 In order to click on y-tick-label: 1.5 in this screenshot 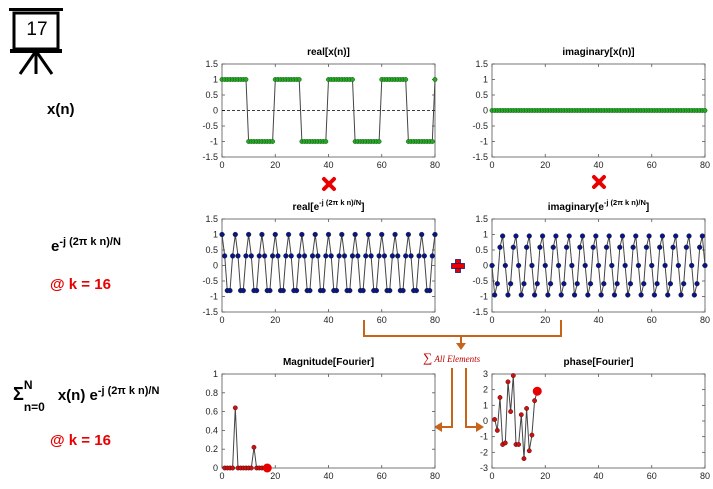, I will do `click(211, 219)`.